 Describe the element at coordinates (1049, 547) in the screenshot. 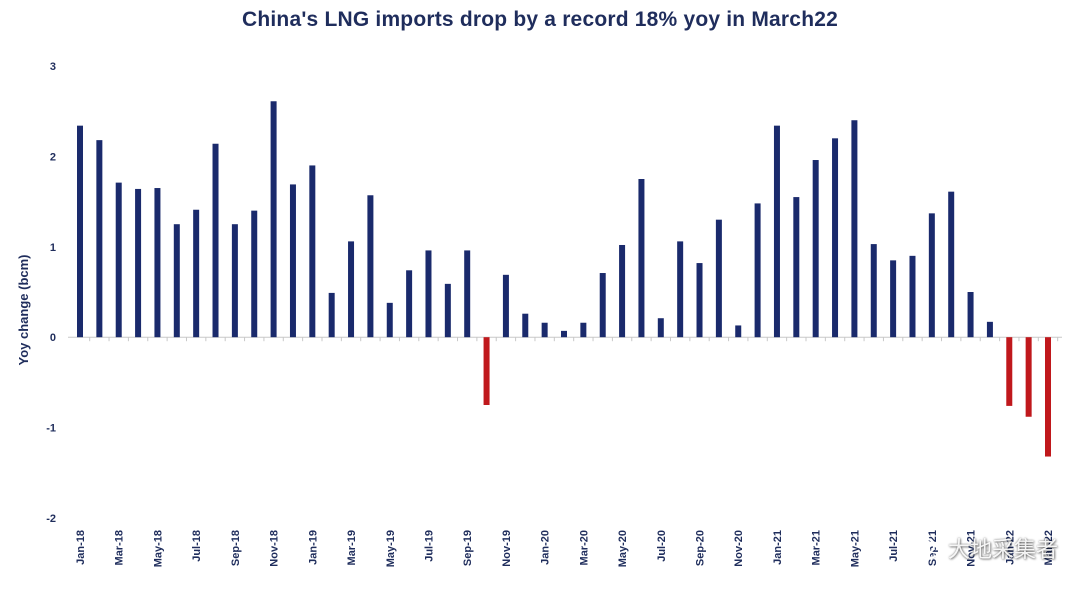

I see `x-tick-label: Mar-22` at that location.